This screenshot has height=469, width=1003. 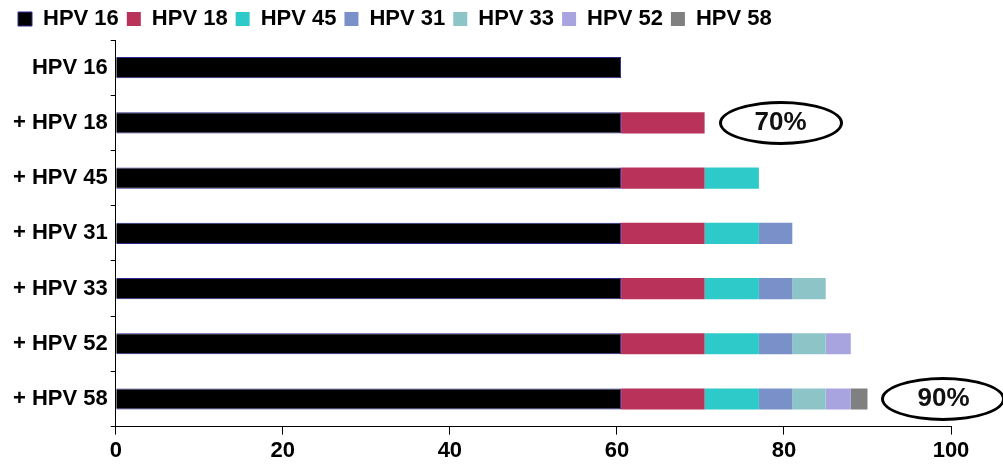 What do you see at coordinates (60, 232) in the screenshot?
I see `y-tick-label: + HPV 31` at bounding box center [60, 232].